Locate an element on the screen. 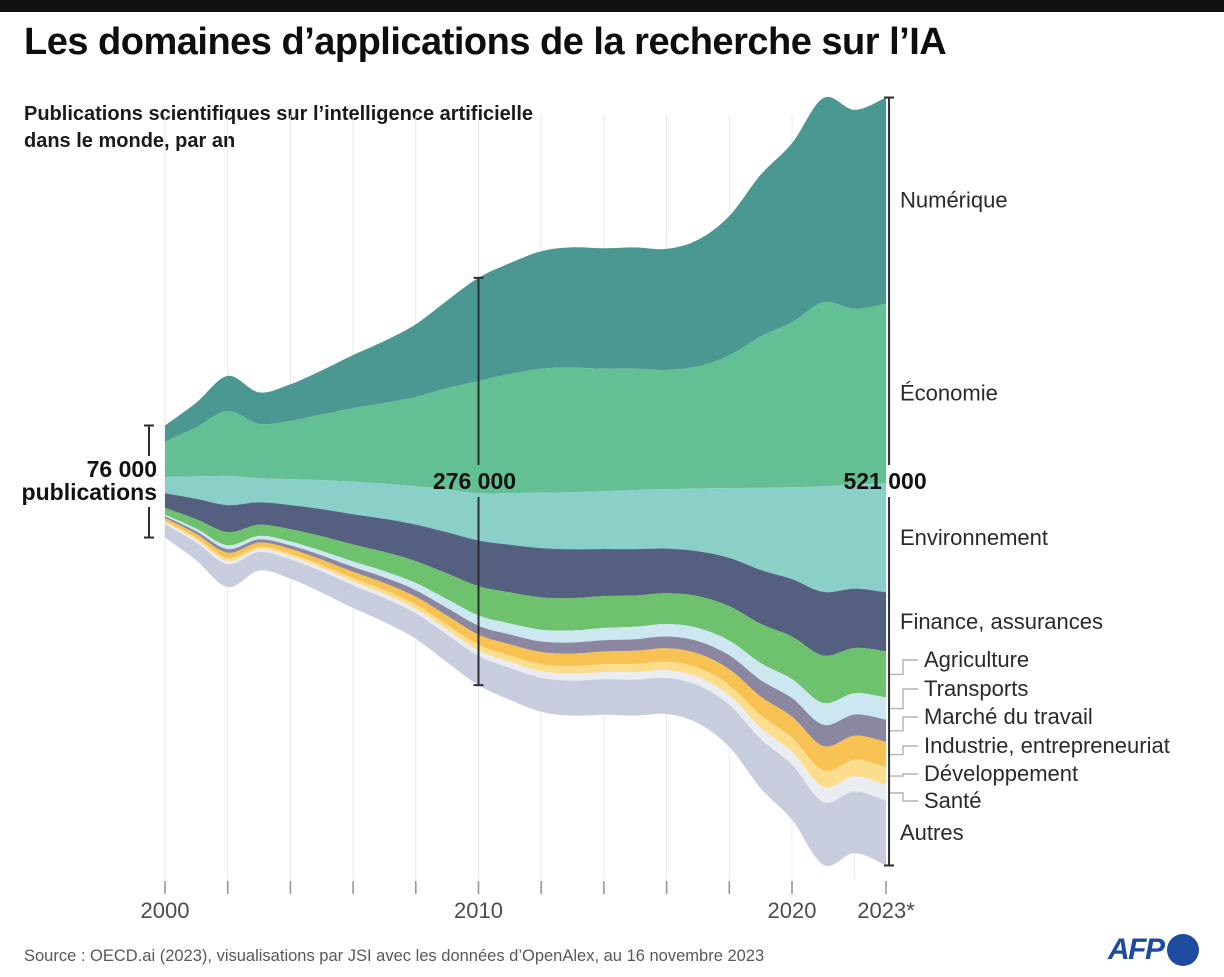 The width and height of the screenshot is (1224, 977). top-bar is located at coordinates (612, 6).